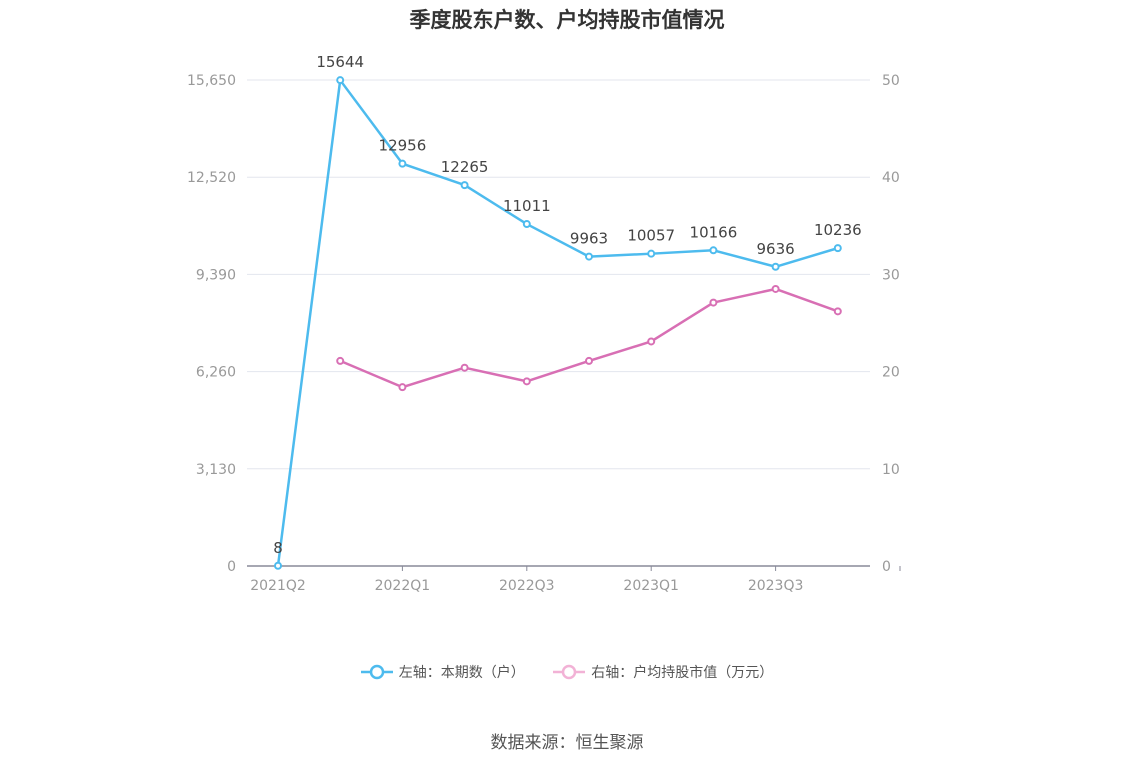  What do you see at coordinates (891, 81) in the screenshot?
I see `right-tick-label: 50` at bounding box center [891, 81].